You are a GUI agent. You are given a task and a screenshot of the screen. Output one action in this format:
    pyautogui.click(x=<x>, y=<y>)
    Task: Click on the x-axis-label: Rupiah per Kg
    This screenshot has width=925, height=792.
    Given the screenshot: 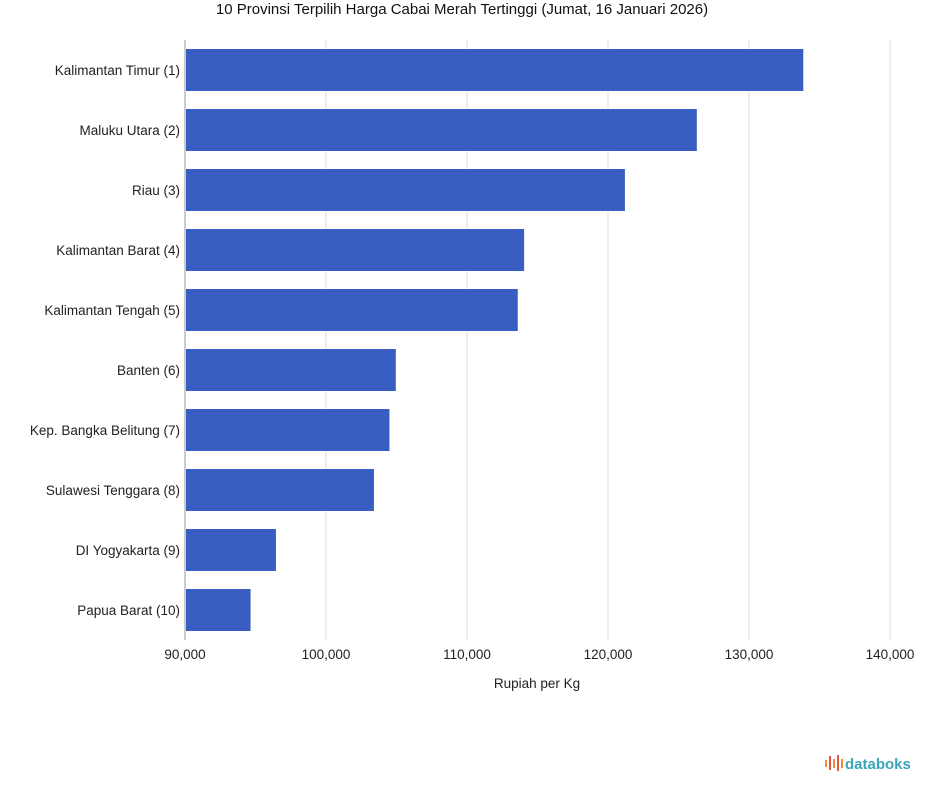 What is the action you would take?
    pyautogui.click(x=537, y=683)
    